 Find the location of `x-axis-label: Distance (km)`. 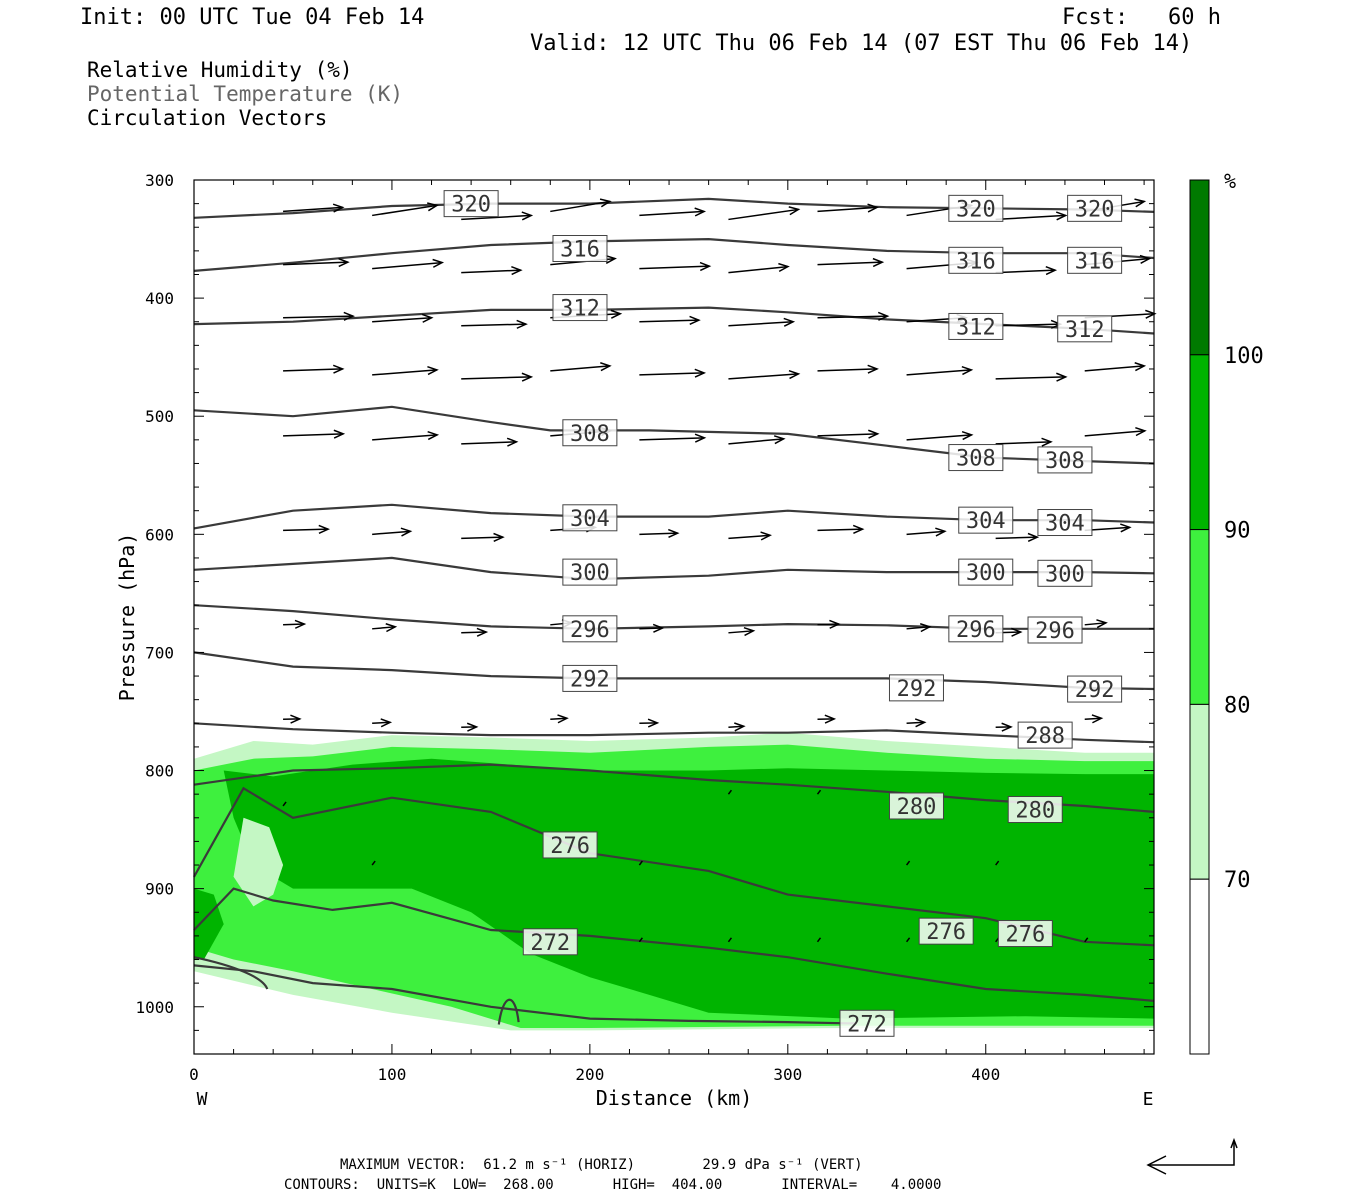

x-axis-label: Distance (km) is located at coordinates (674, 1098).